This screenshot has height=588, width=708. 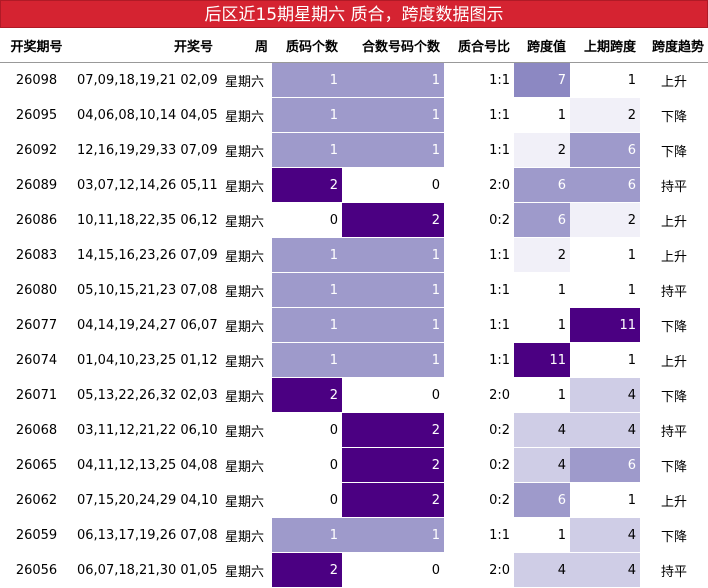 What do you see at coordinates (354, 500) in the screenshot?
I see `table-row: 26062 07,15,20,24,29 04,10 星期六 0 2 0:2 6 1 上升` at bounding box center [354, 500].